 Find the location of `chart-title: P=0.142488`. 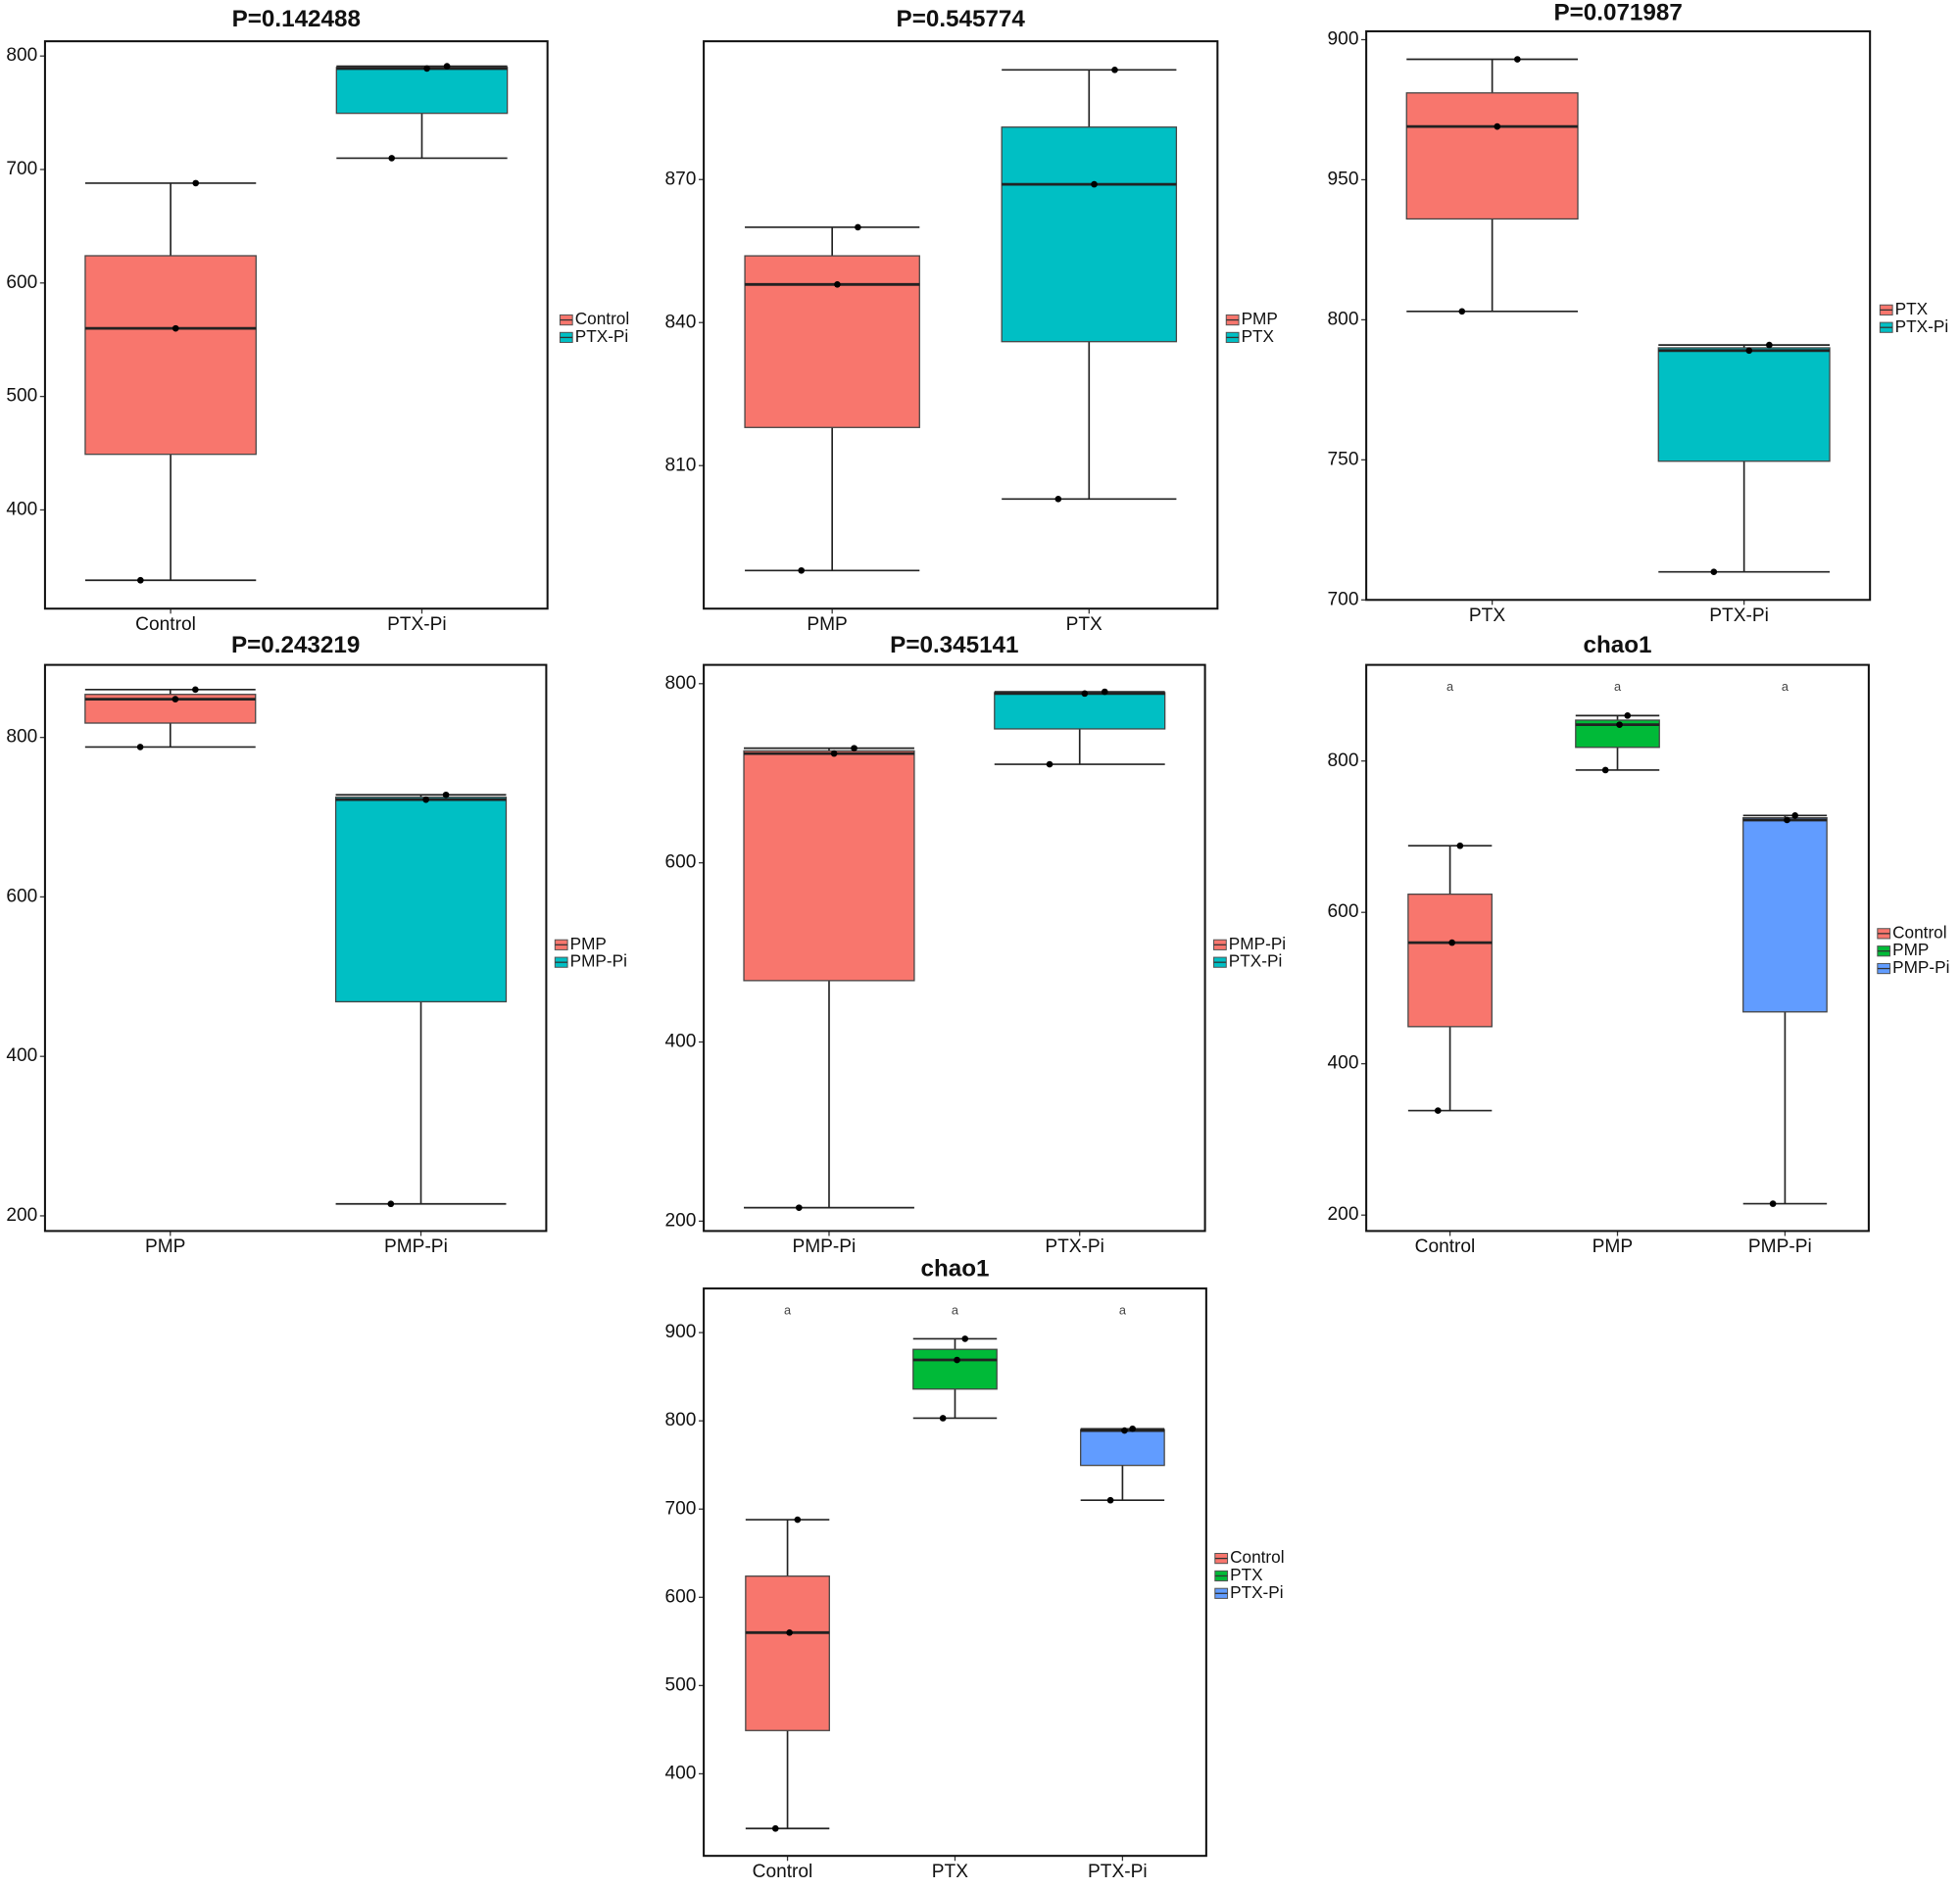

chart-title: P=0.142488 is located at coordinates (296, 19).